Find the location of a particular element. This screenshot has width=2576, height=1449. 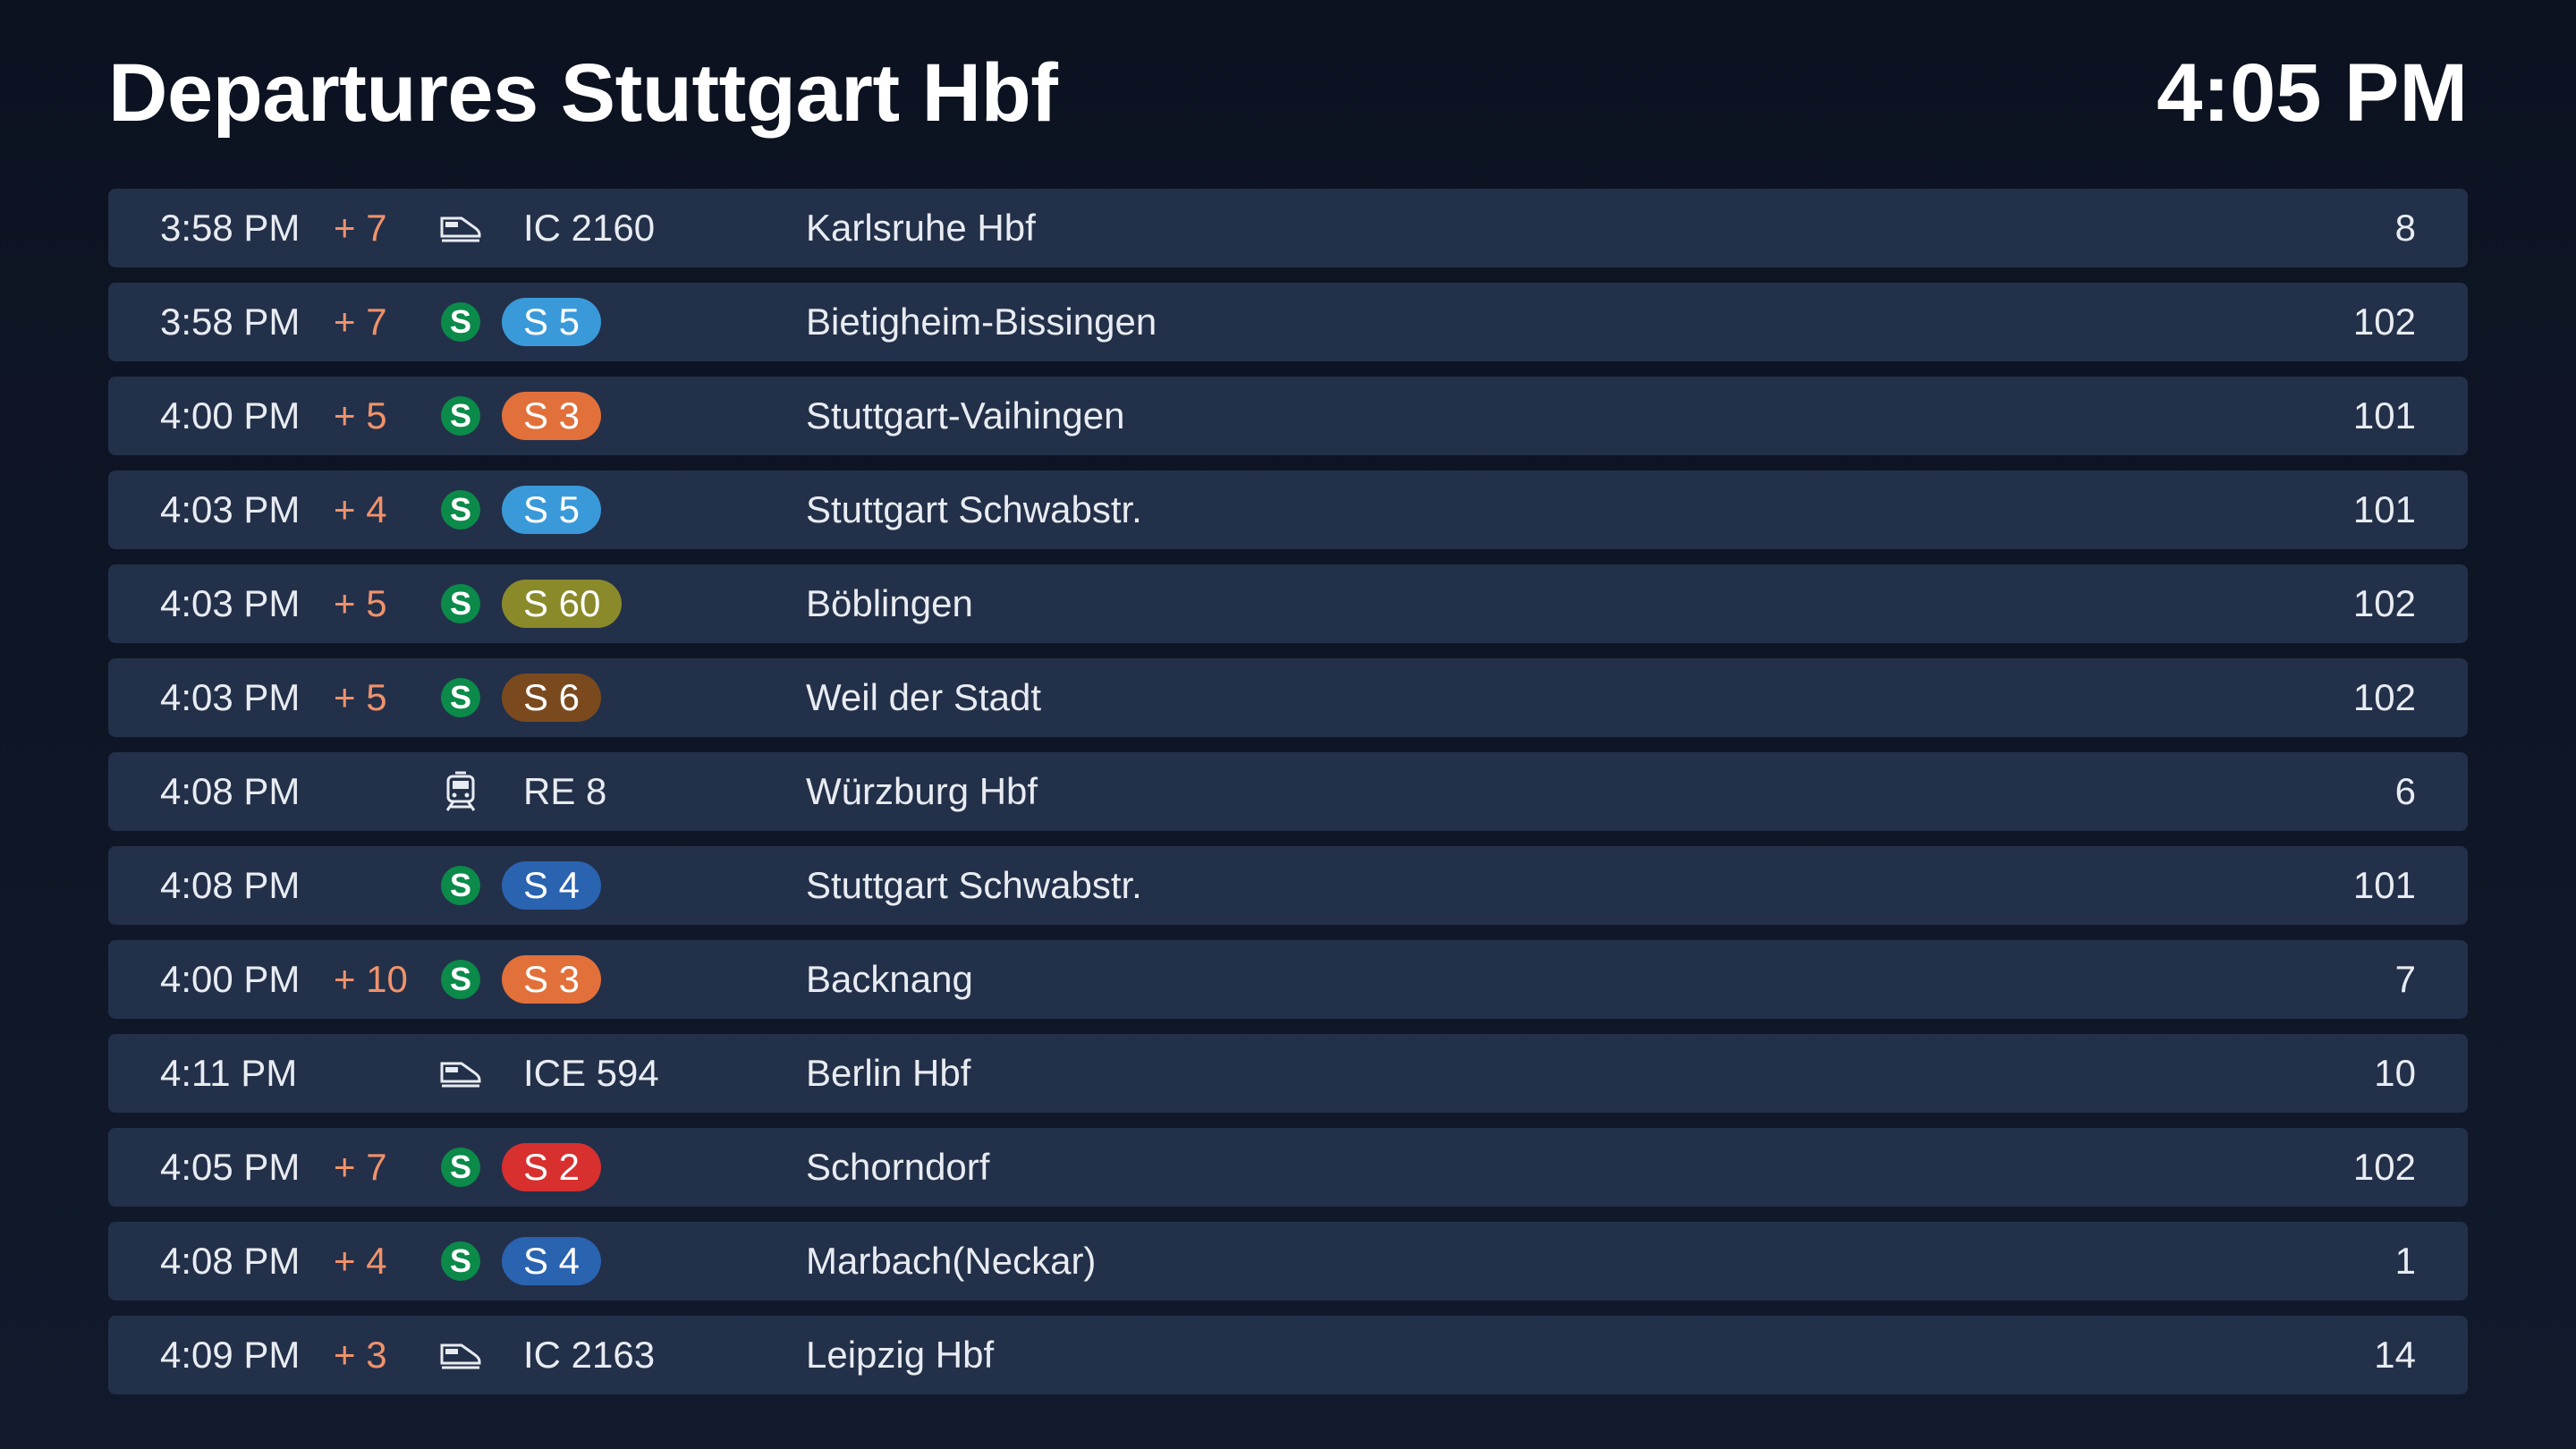

departure-row: 4:05 PM + 7 S S 2 Schorndorf 102 is located at coordinates (1288, 1167).